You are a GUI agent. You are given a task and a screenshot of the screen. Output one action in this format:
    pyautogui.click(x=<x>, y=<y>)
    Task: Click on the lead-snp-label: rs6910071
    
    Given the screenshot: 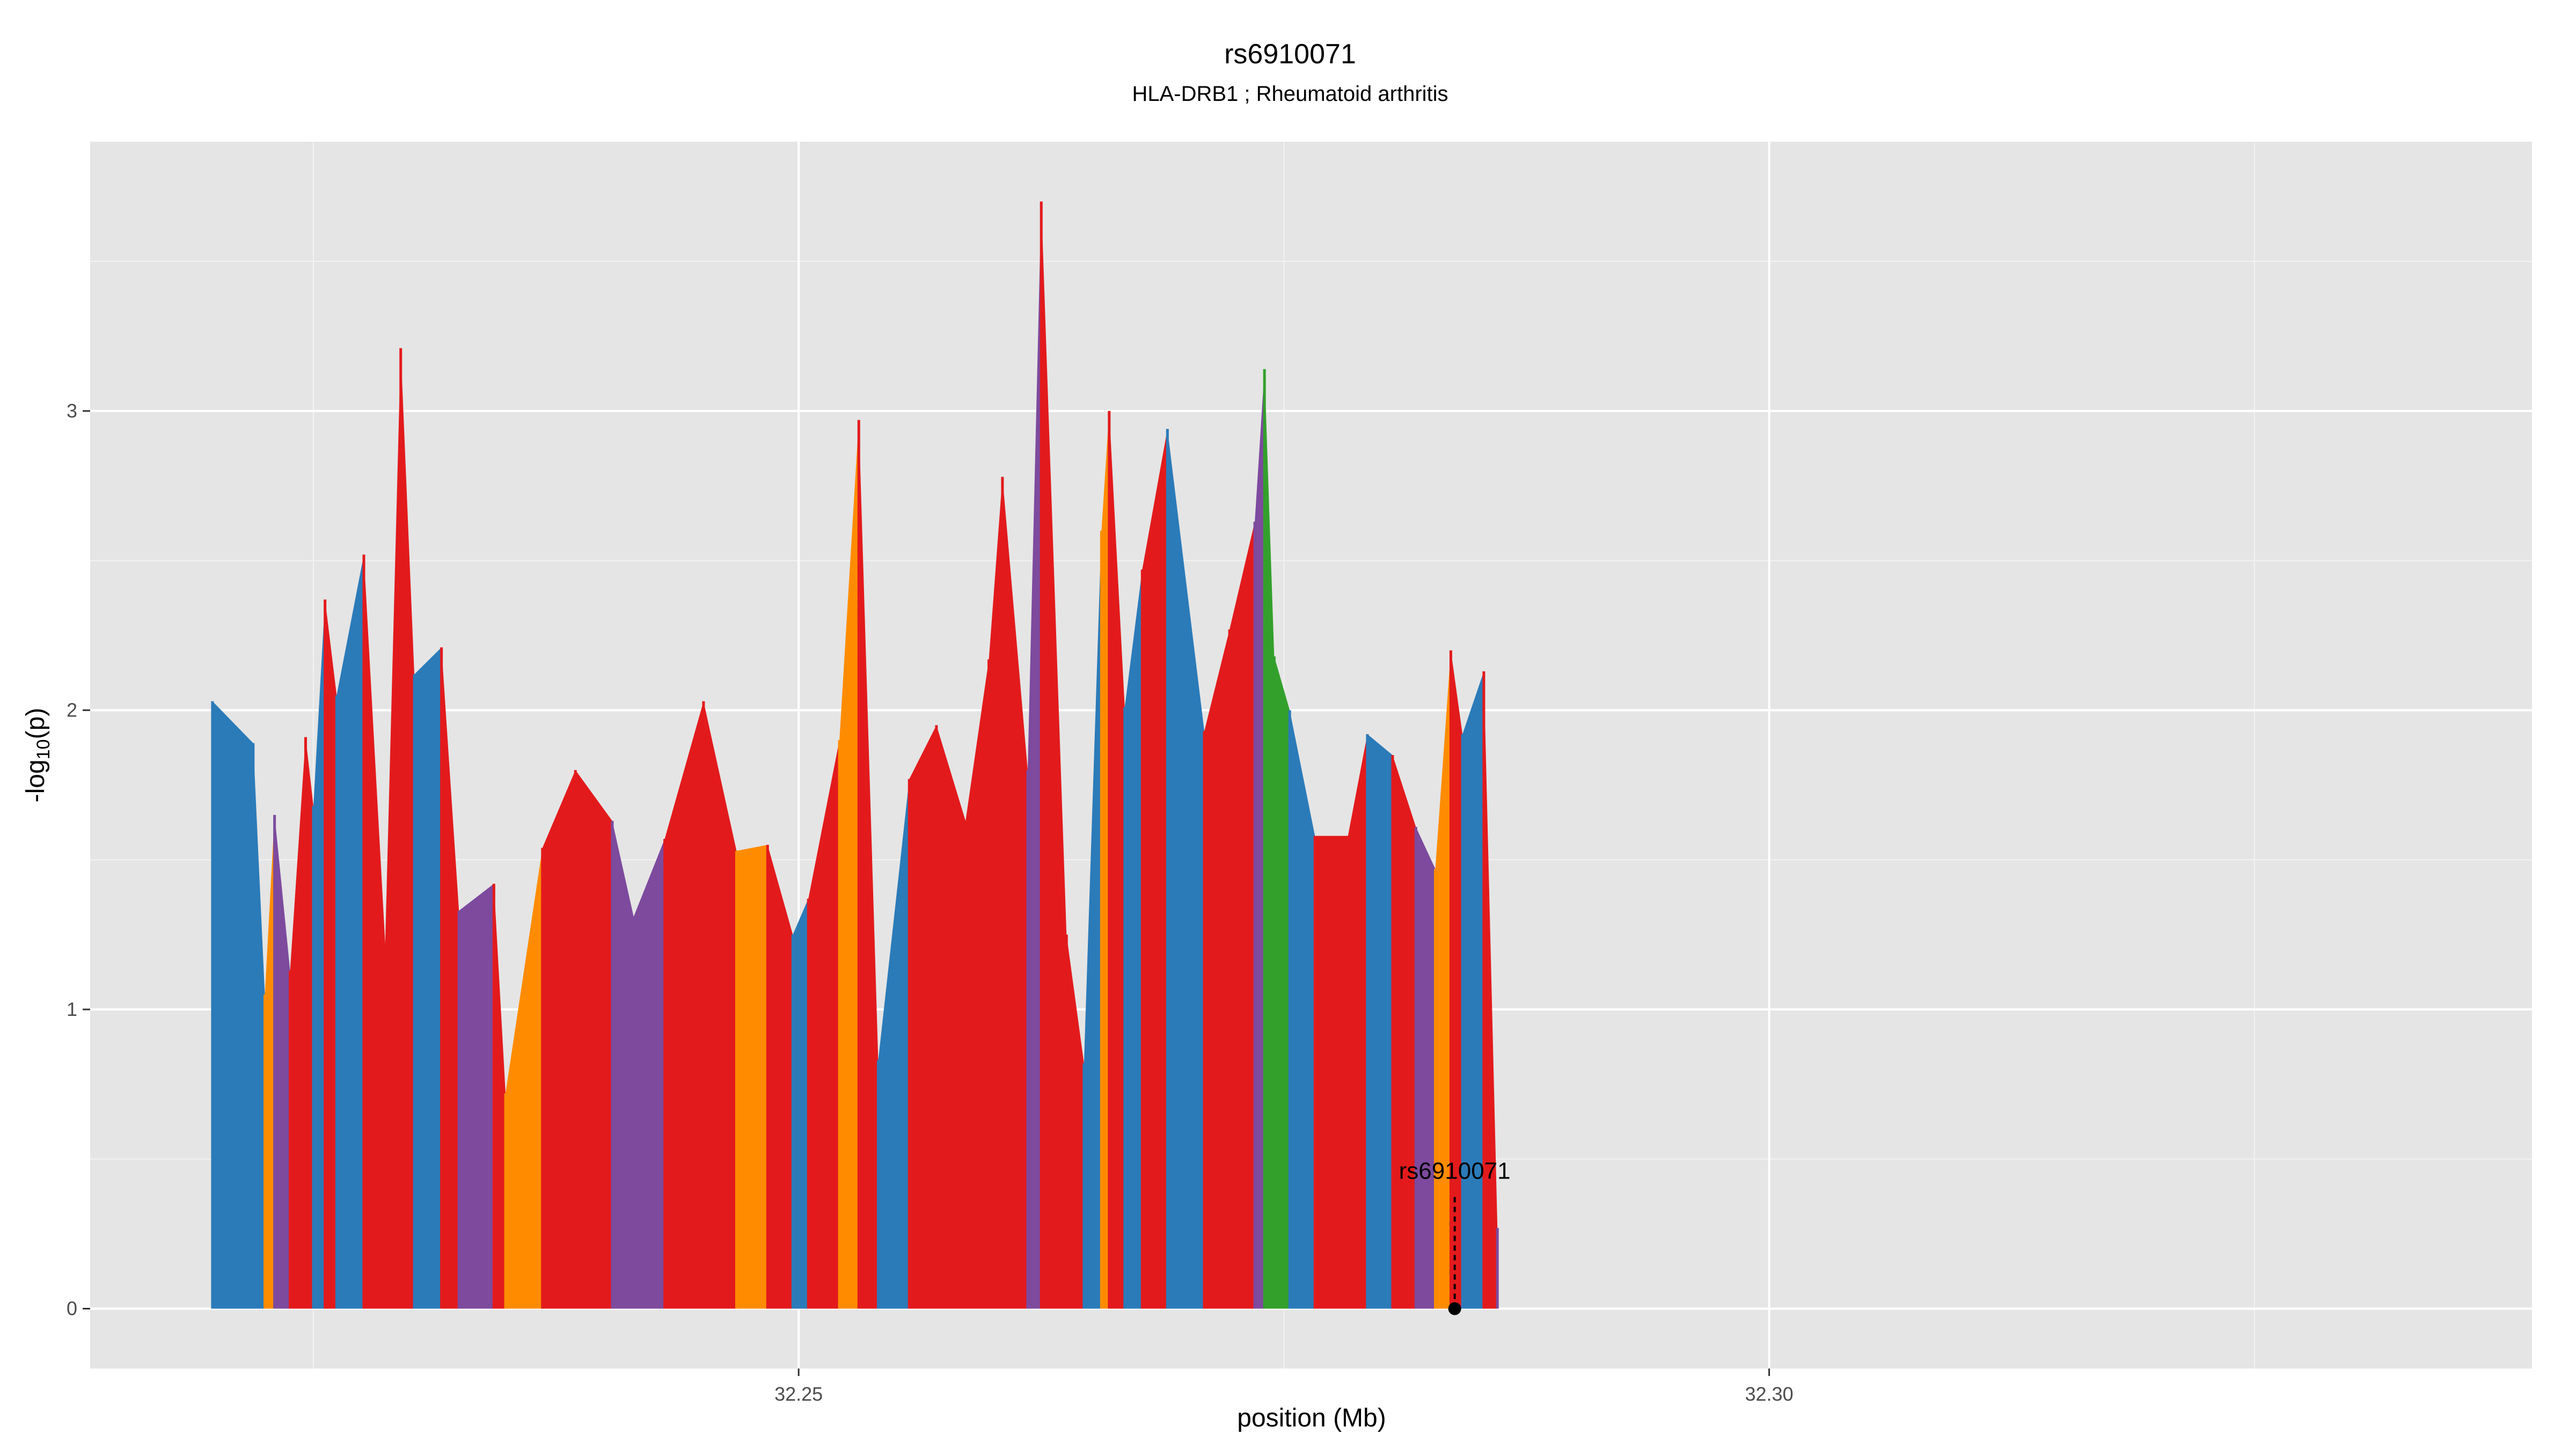 What is the action you would take?
    pyautogui.click(x=1455, y=1171)
    